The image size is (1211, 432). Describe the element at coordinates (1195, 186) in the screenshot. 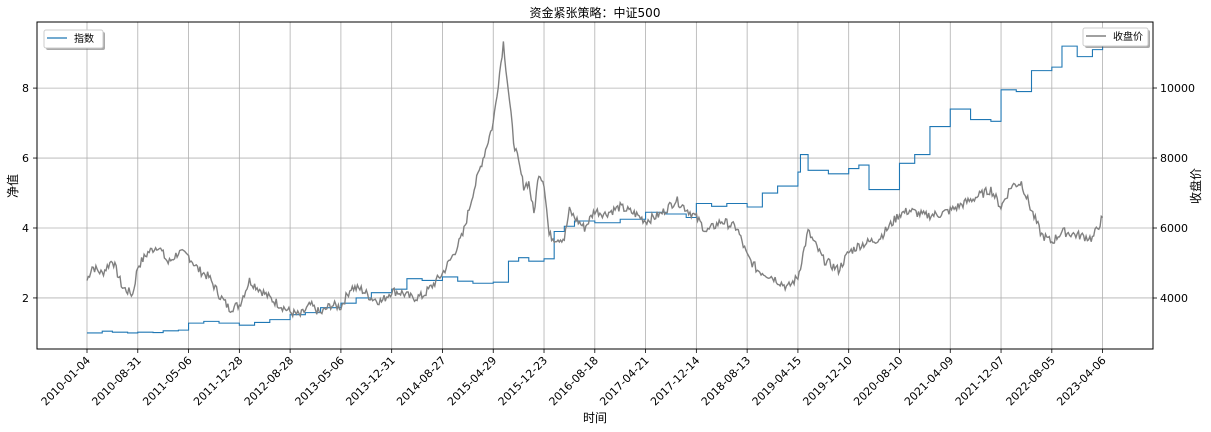

I see `y-axis-right-label: 收盘价` at that location.